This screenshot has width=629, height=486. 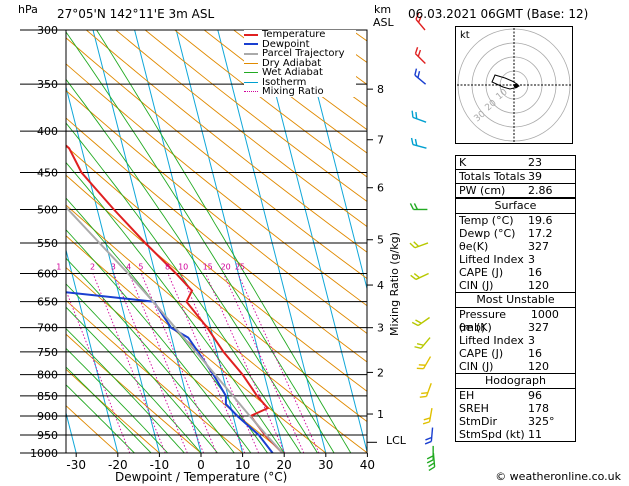 What do you see at coordinates (515, 381) in the screenshot?
I see `hodograph-title: Hodograph` at bounding box center [515, 381].